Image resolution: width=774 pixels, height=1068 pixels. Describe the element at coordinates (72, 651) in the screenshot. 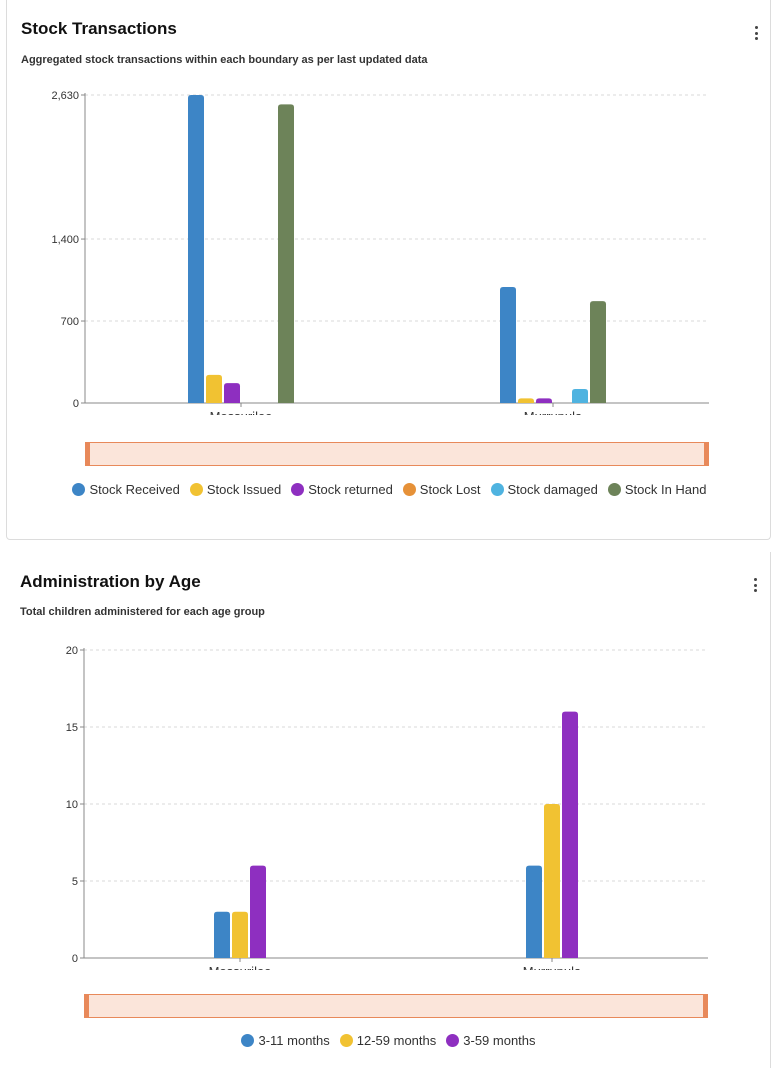

I see `y-tick-label: 20` at that location.